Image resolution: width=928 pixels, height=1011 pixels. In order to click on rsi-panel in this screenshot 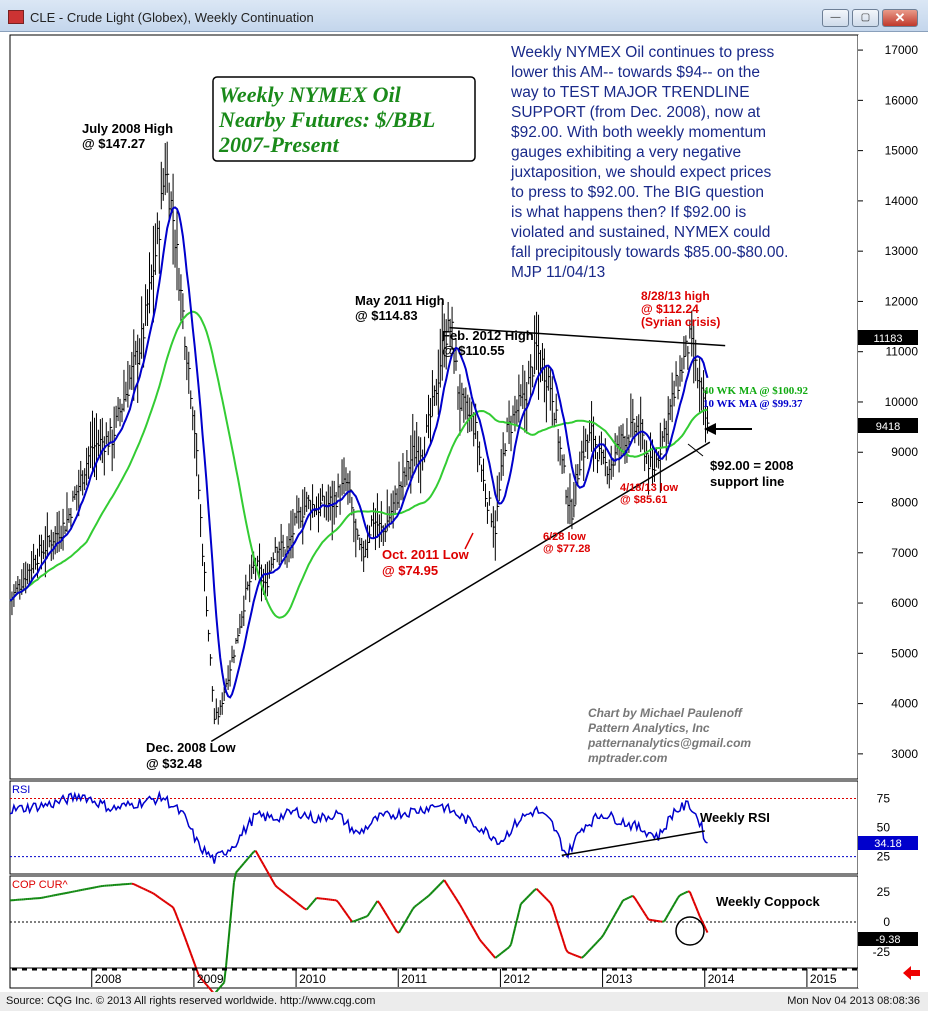, I will do `click(434, 827)`.